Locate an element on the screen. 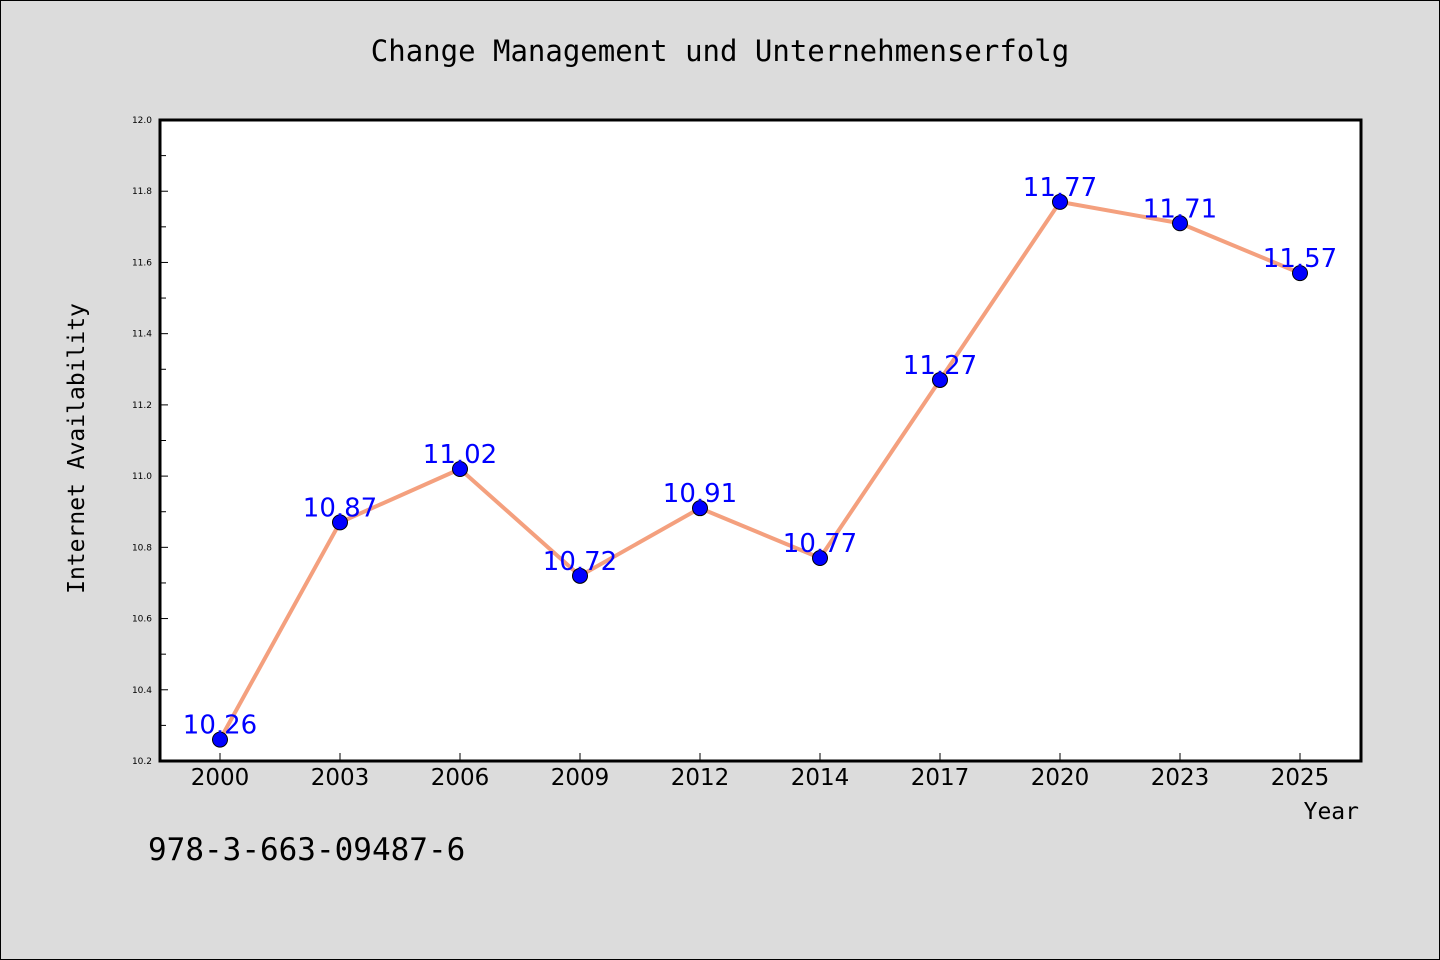 The image size is (1440, 960). x-axis-label: Year is located at coordinates (1331, 812).